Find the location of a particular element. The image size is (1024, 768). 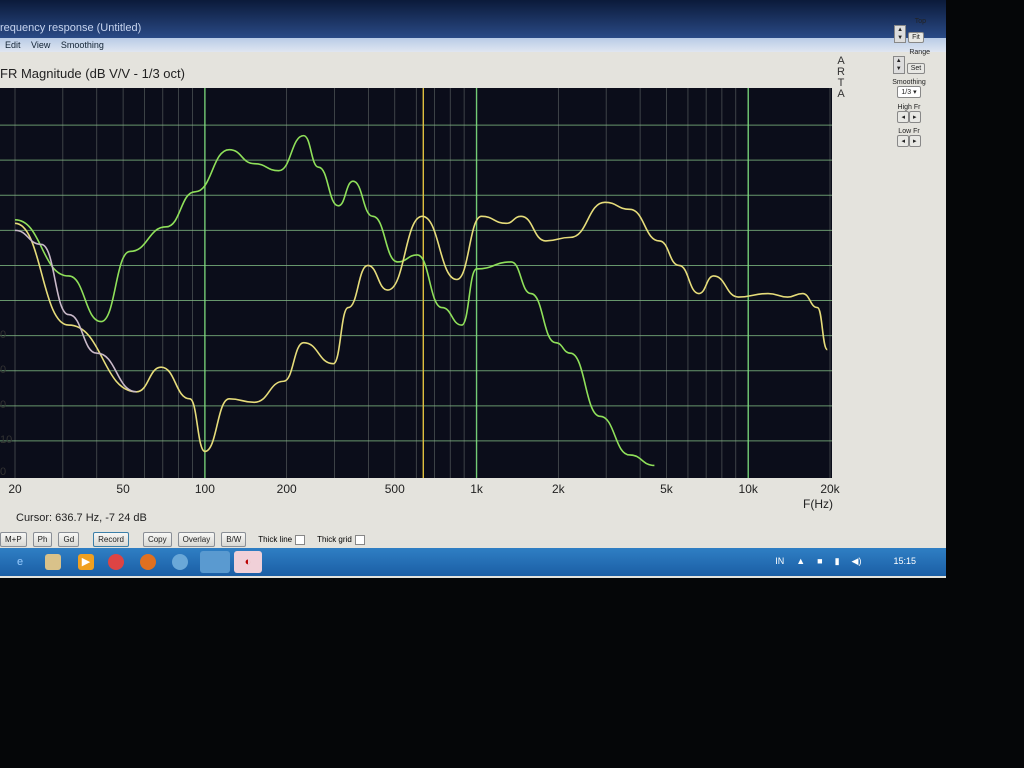

x-tick-label: 1k is located at coordinates (476, 489).